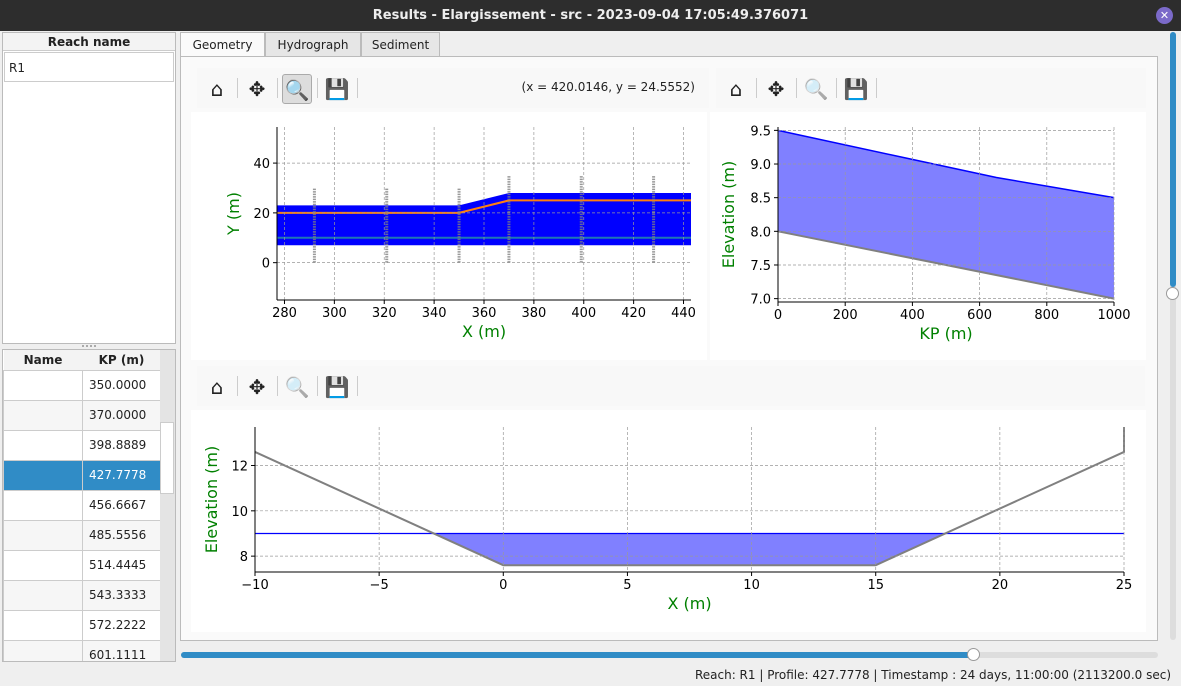  Describe the element at coordinates (400, 44) in the screenshot. I see `tab-sediment: Sediment` at that location.